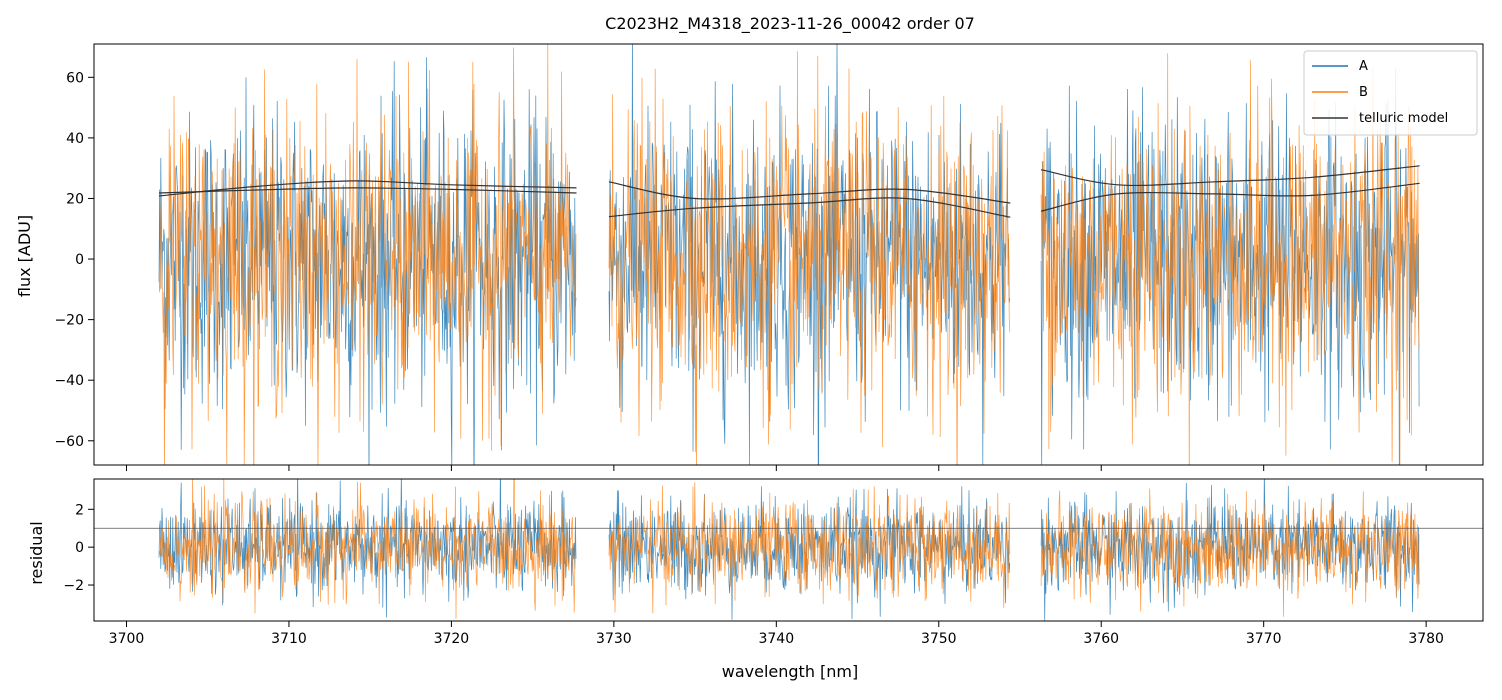 The width and height of the screenshot is (1502, 700). What do you see at coordinates (452, 639) in the screenshot?
I see `x-tick-label: 3720` at bounding box center [452, 639].